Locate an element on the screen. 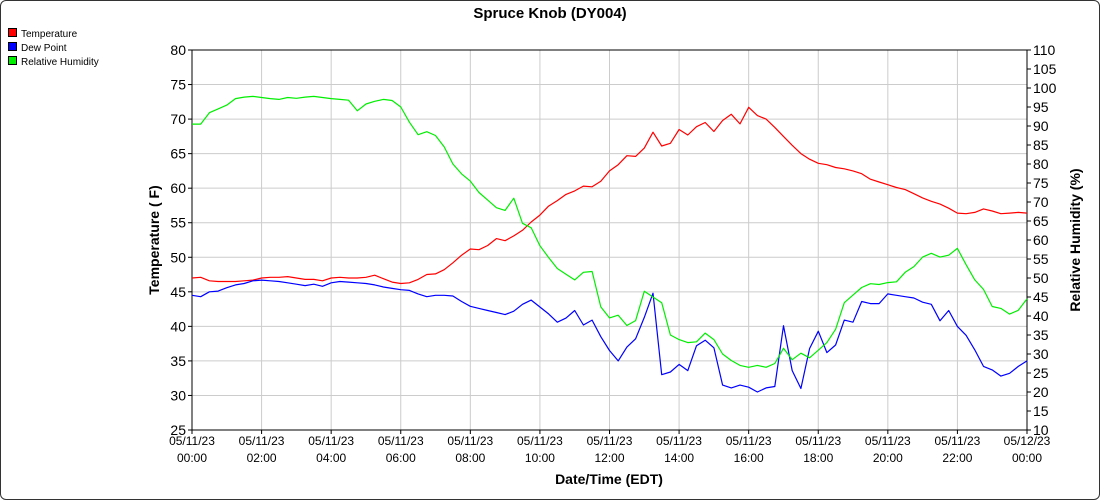  y-tick-label-left: 25 is located at coordinates (178, 430).